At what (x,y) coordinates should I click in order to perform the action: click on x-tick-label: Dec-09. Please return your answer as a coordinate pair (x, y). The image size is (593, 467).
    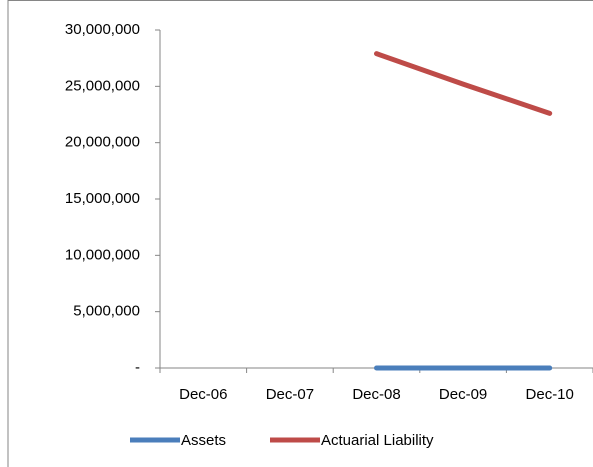
    Looking at the image, I should click on (463, 394).